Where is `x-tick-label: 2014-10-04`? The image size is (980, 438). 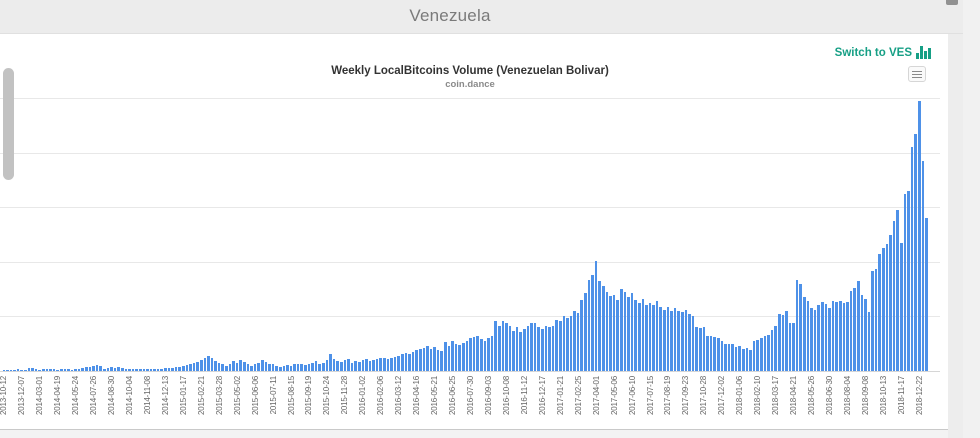 x-tick-label: 2014-10-04 is located at coordinates (129, 395).